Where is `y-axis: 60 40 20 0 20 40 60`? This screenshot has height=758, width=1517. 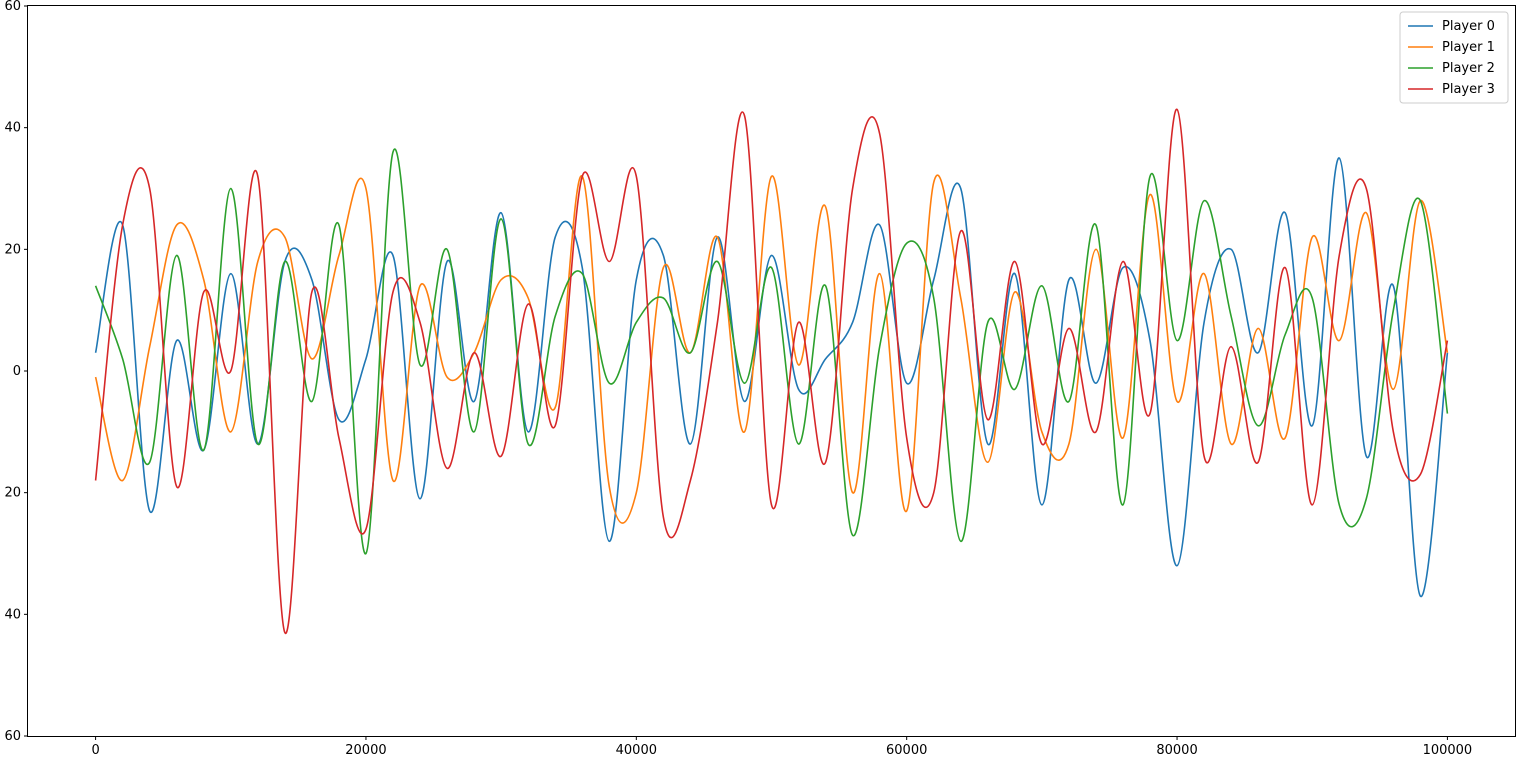 y-axis: 60 40 20 0 20 40 60 is located at coordinates (16, 372).